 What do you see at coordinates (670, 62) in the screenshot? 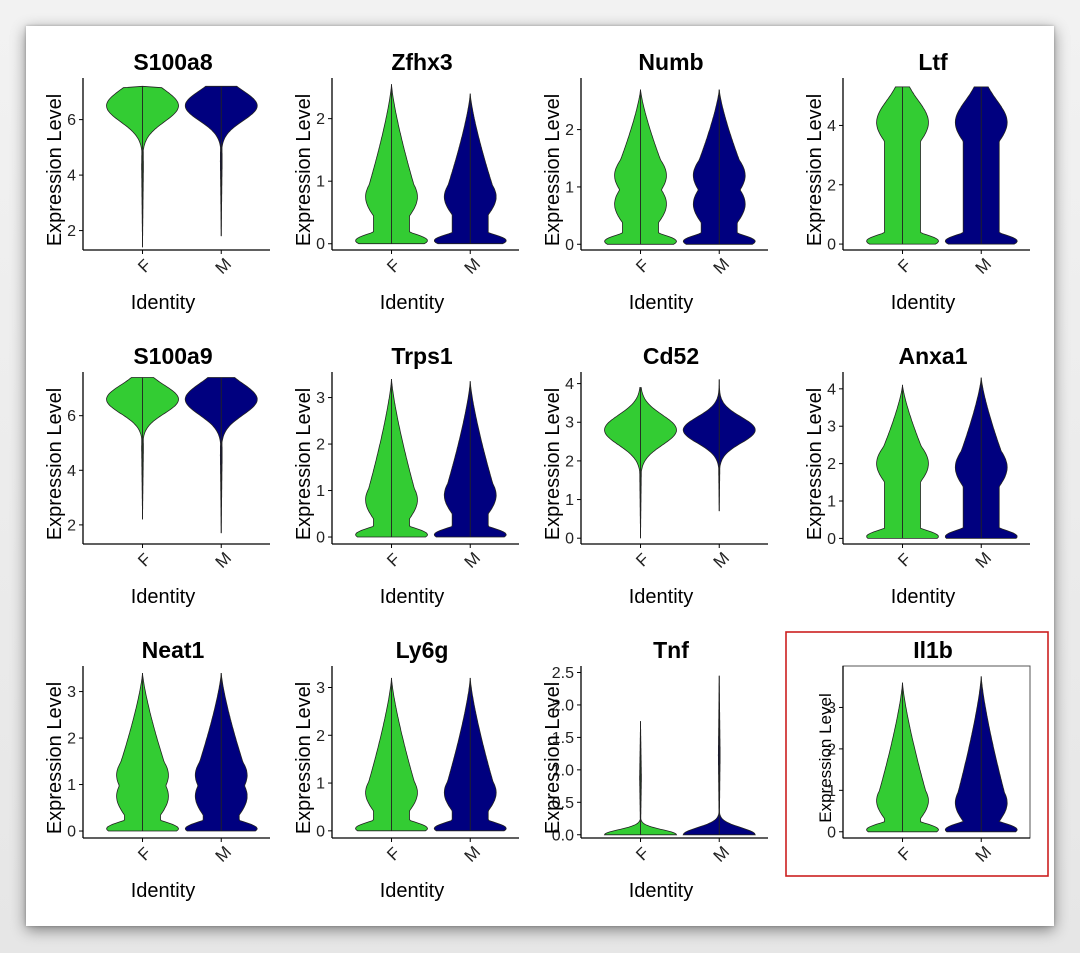
I see `plot-title: Numb` at bounding box center [670, 62].